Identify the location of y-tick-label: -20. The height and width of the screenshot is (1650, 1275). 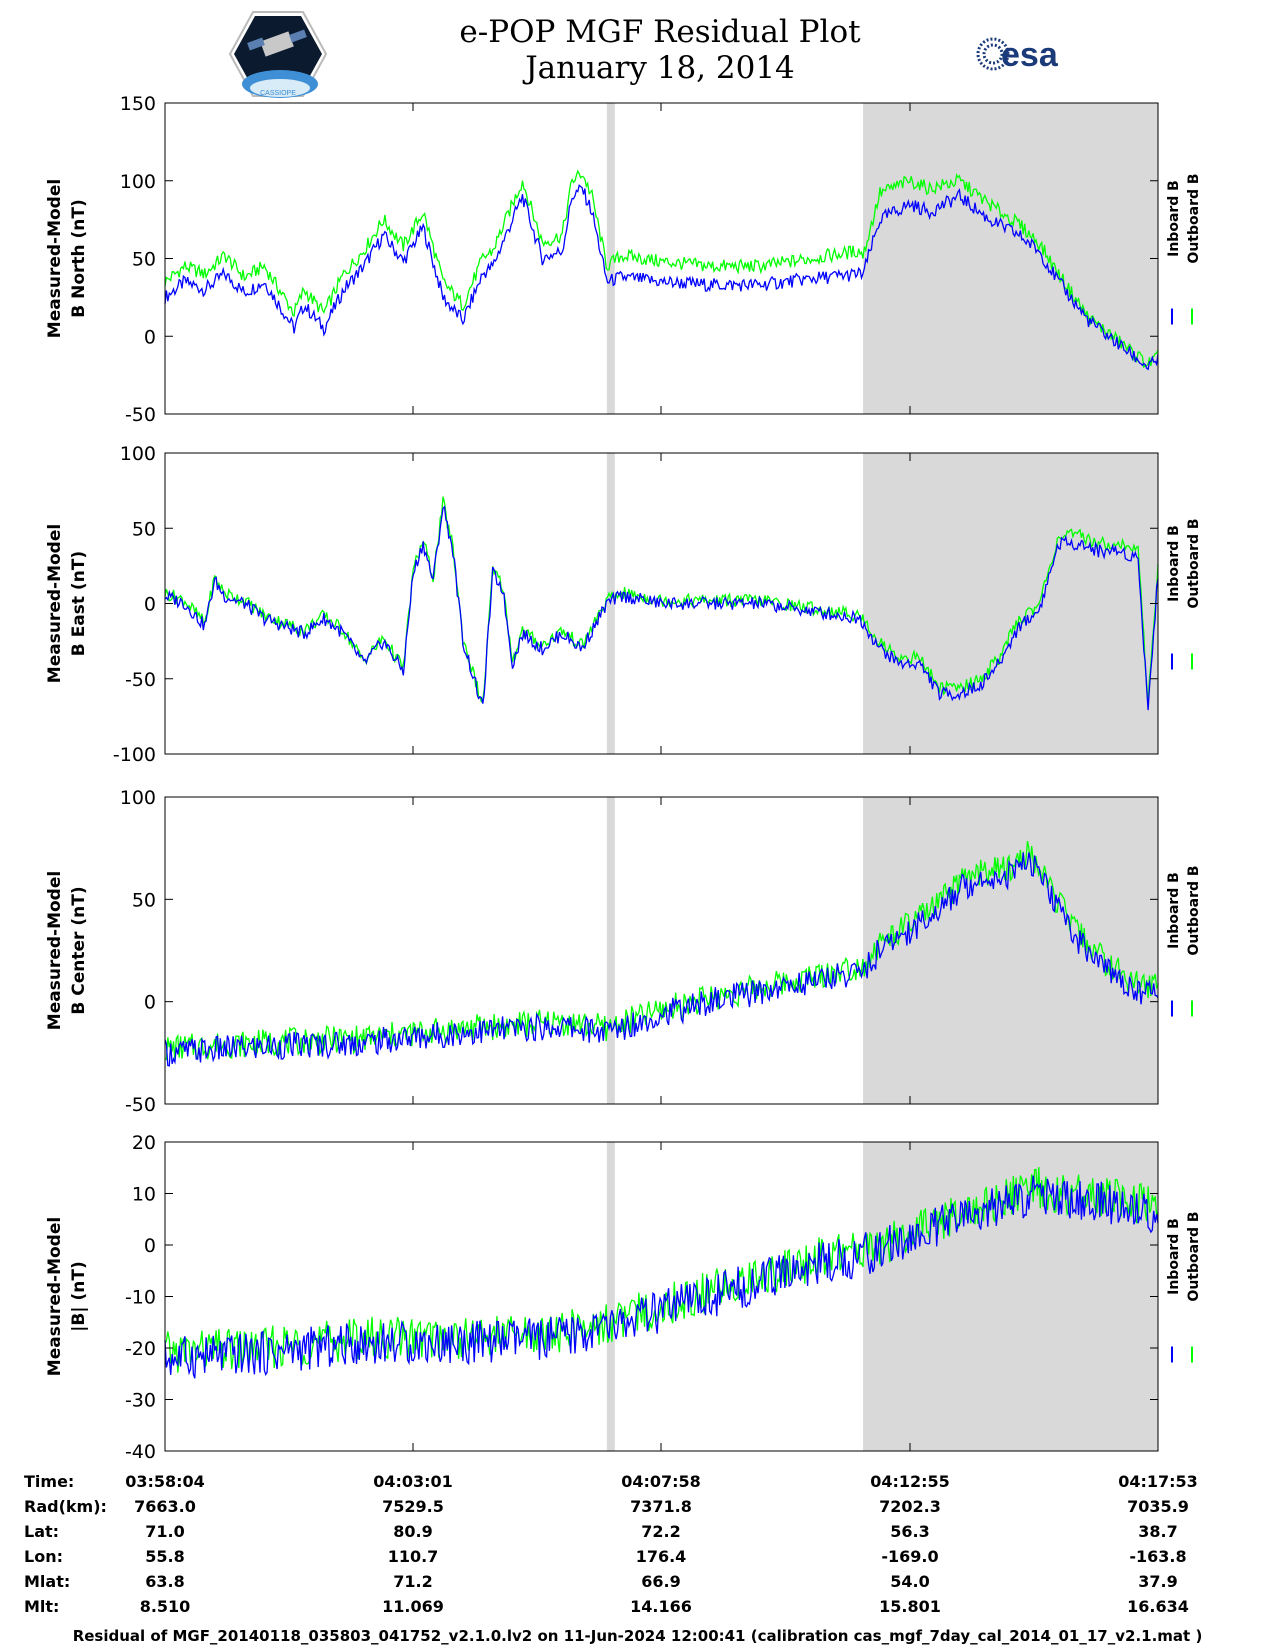
(140, 1349).